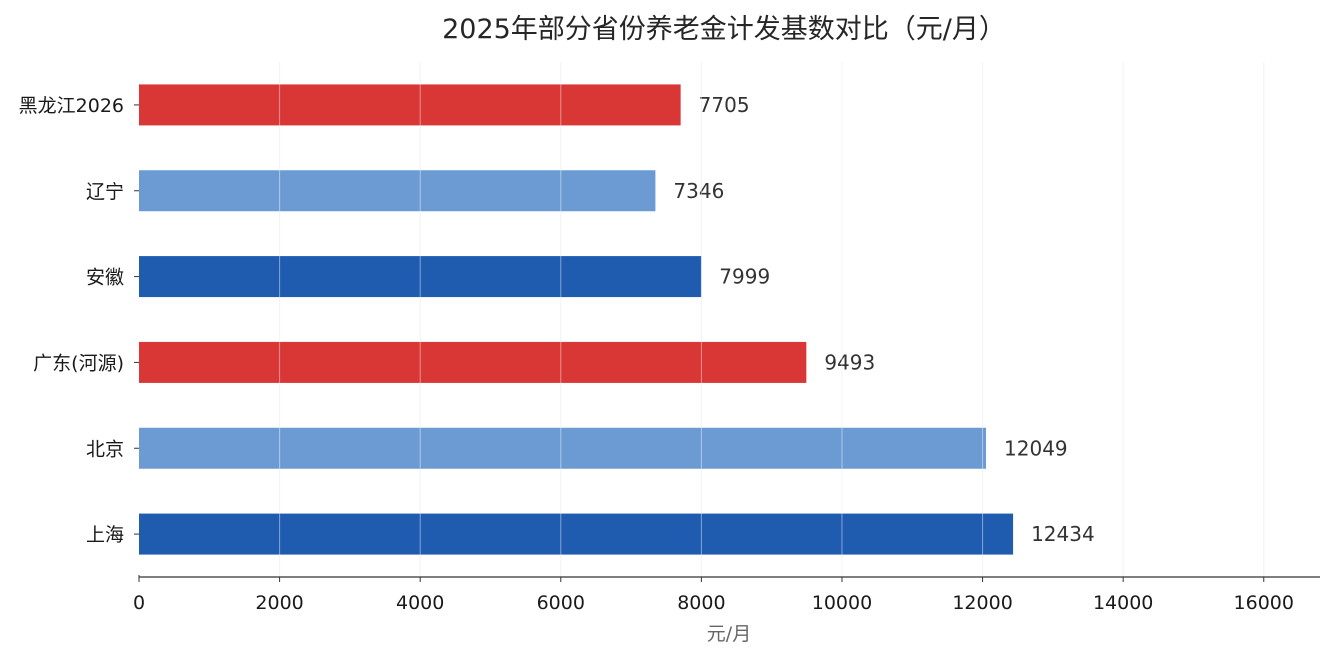  What do you see at coordinates (842, 603) in the screenshot?
I see `x-tick-label: 10000` at bounding box center [842, 603].